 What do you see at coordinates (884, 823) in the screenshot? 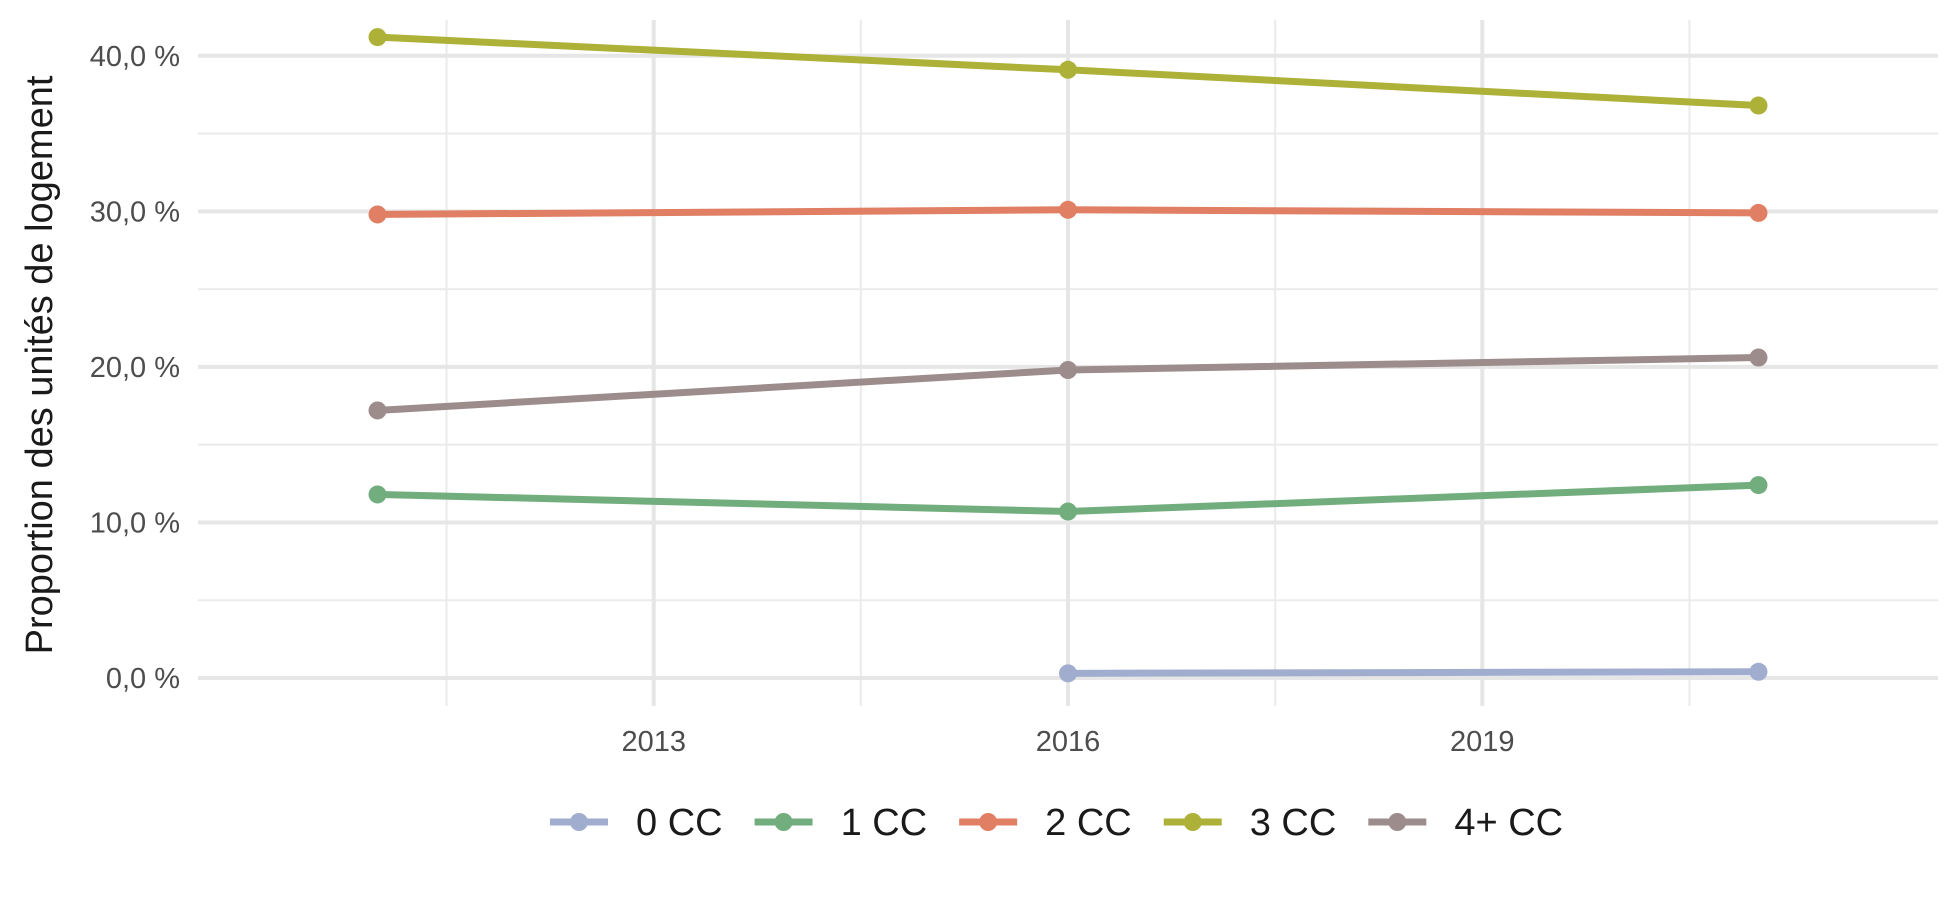
I see `legend-label: 1 CC` at bounding box center [884, 823].